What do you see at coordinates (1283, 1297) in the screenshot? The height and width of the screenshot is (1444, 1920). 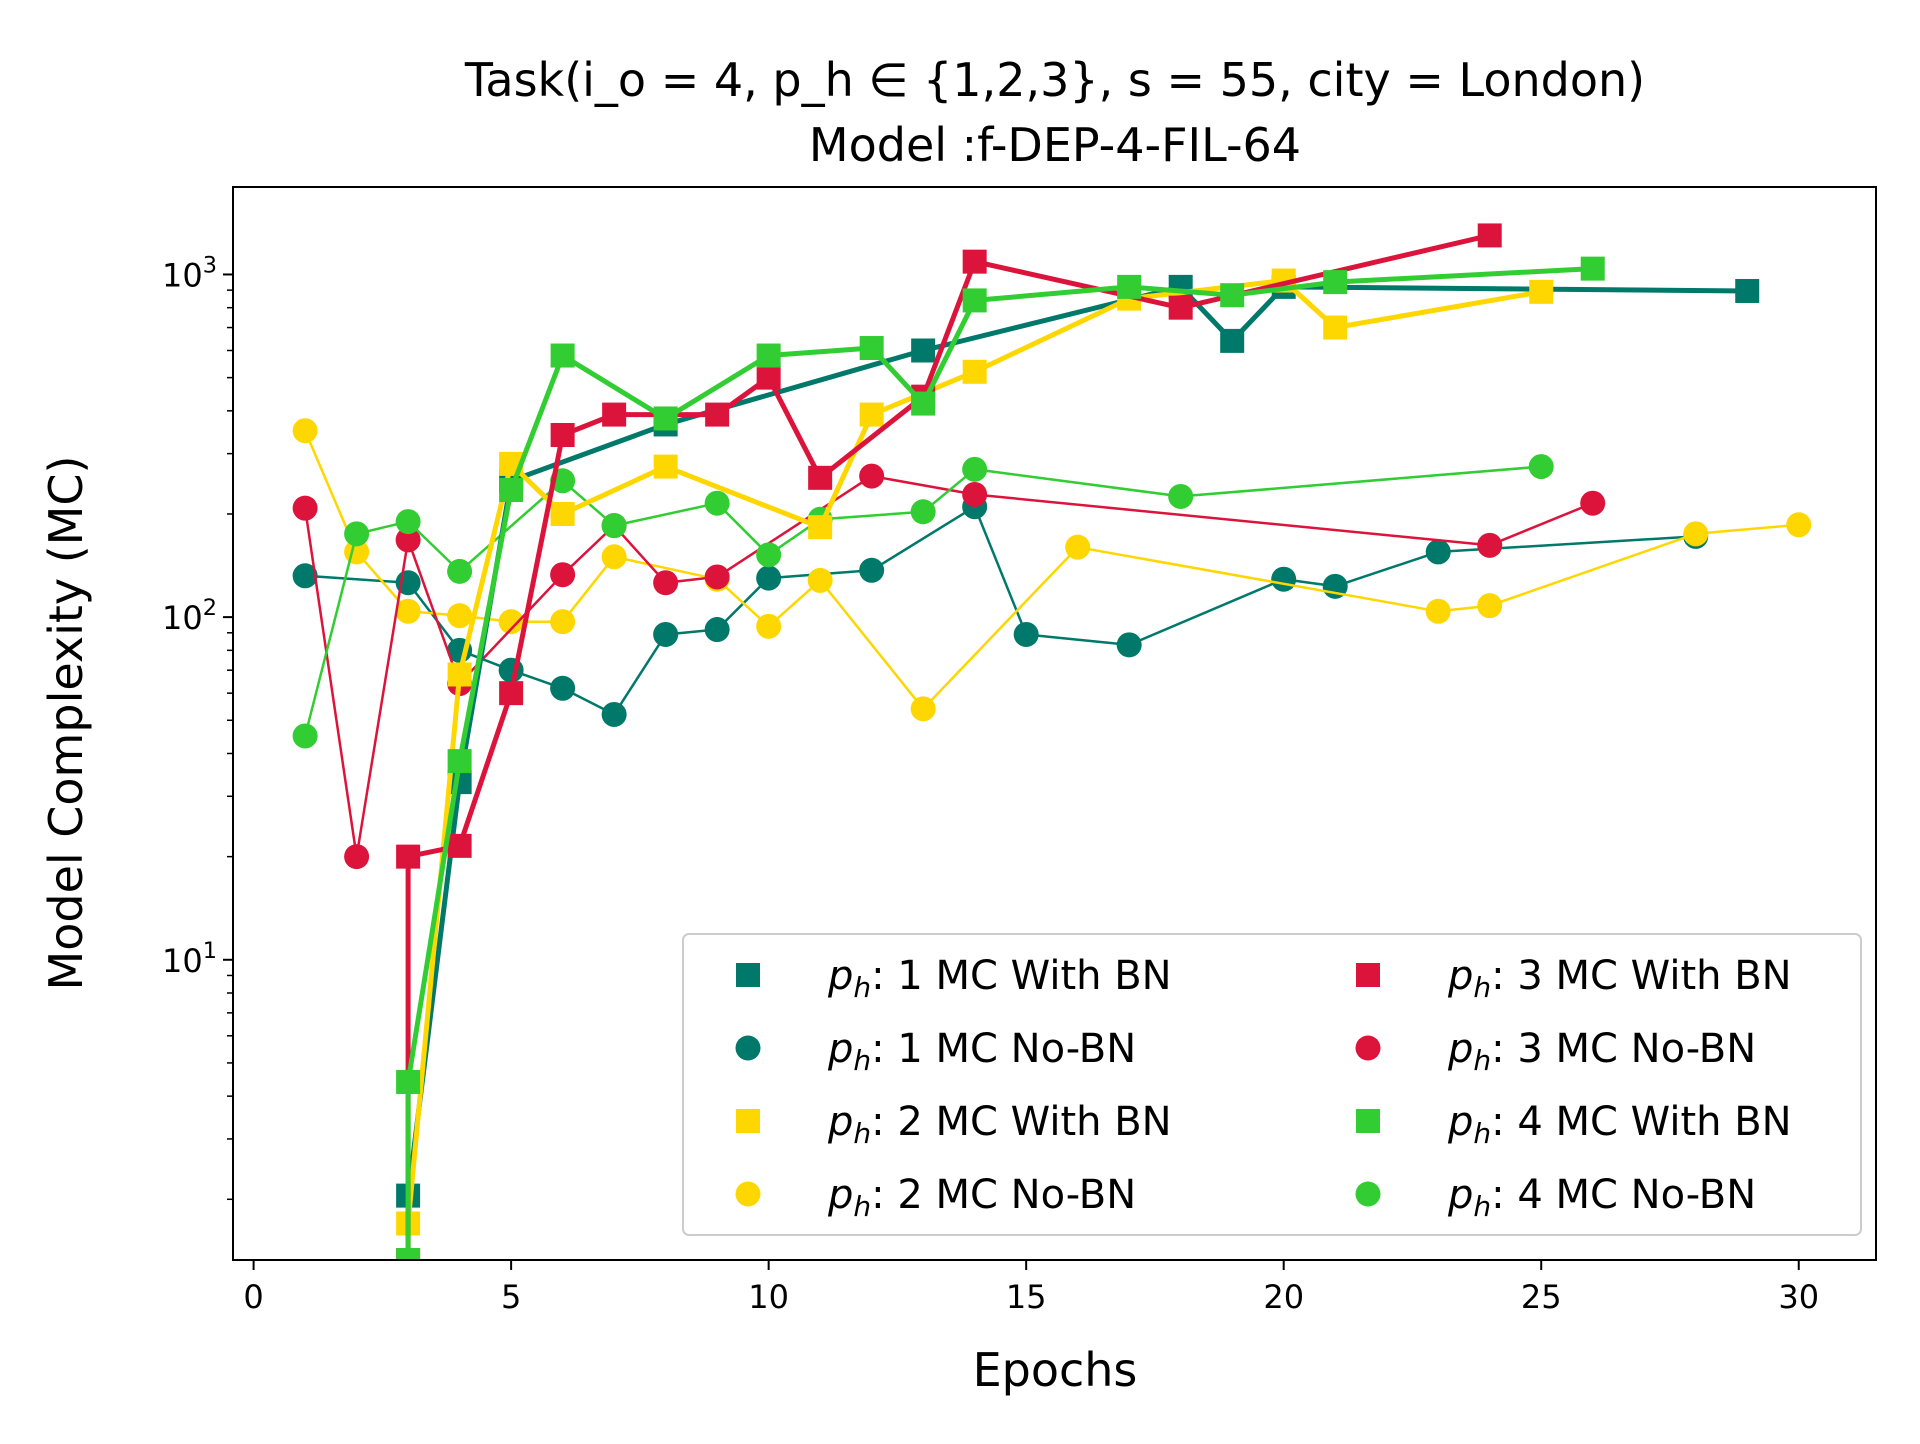 I see `x-tick-label: 20` at bounding box center [1283, 1297].